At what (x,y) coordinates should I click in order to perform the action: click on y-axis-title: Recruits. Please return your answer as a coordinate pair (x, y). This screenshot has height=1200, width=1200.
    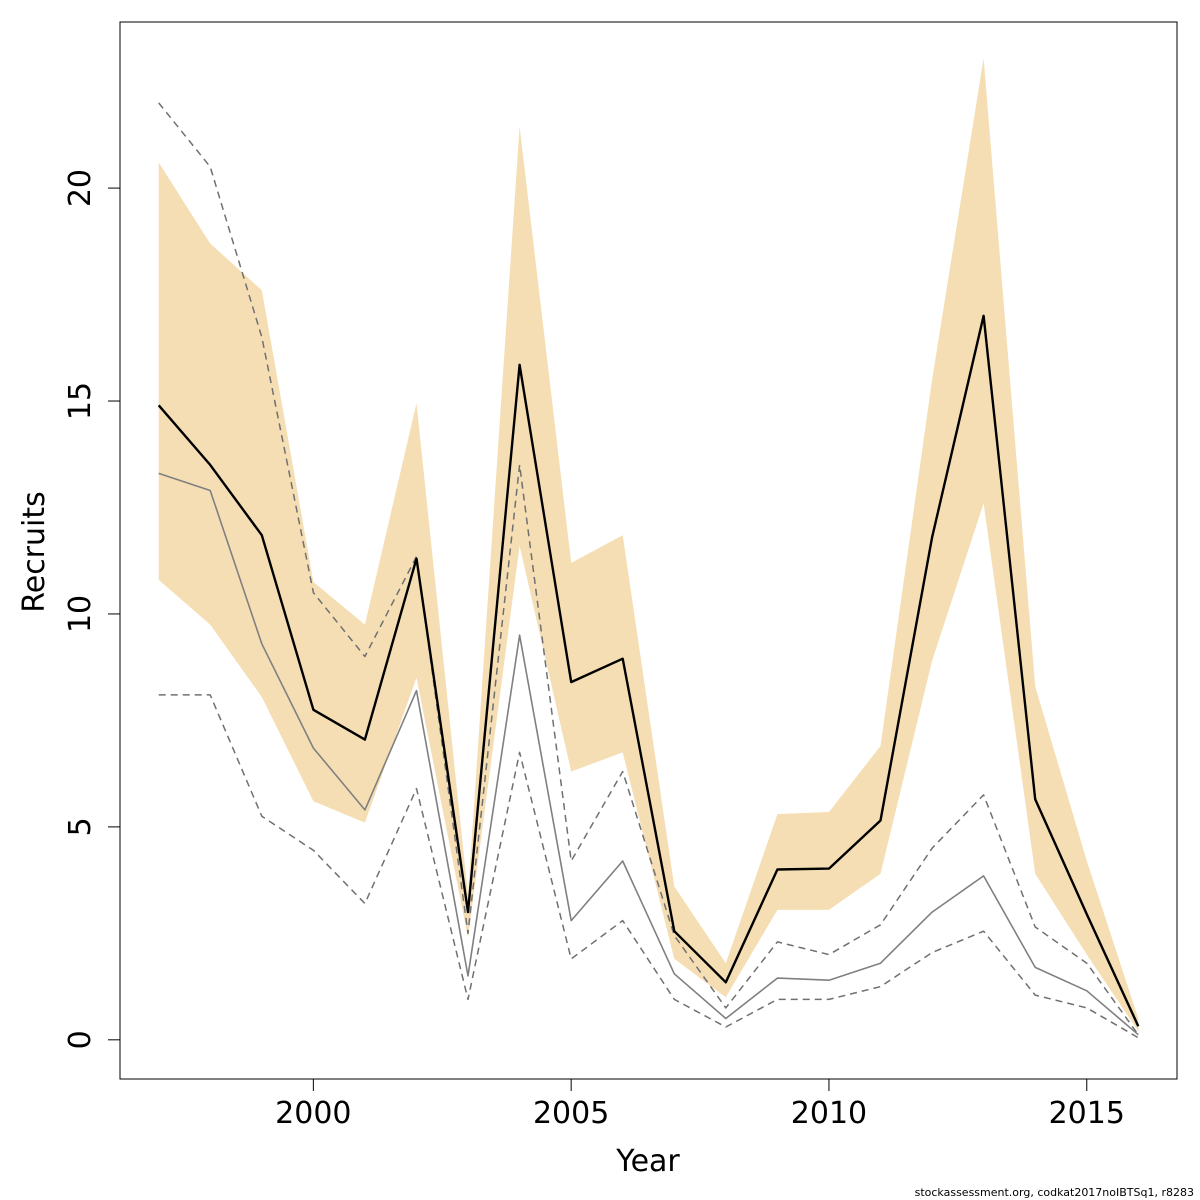
    Looking at the image, I should click on (34, 552).